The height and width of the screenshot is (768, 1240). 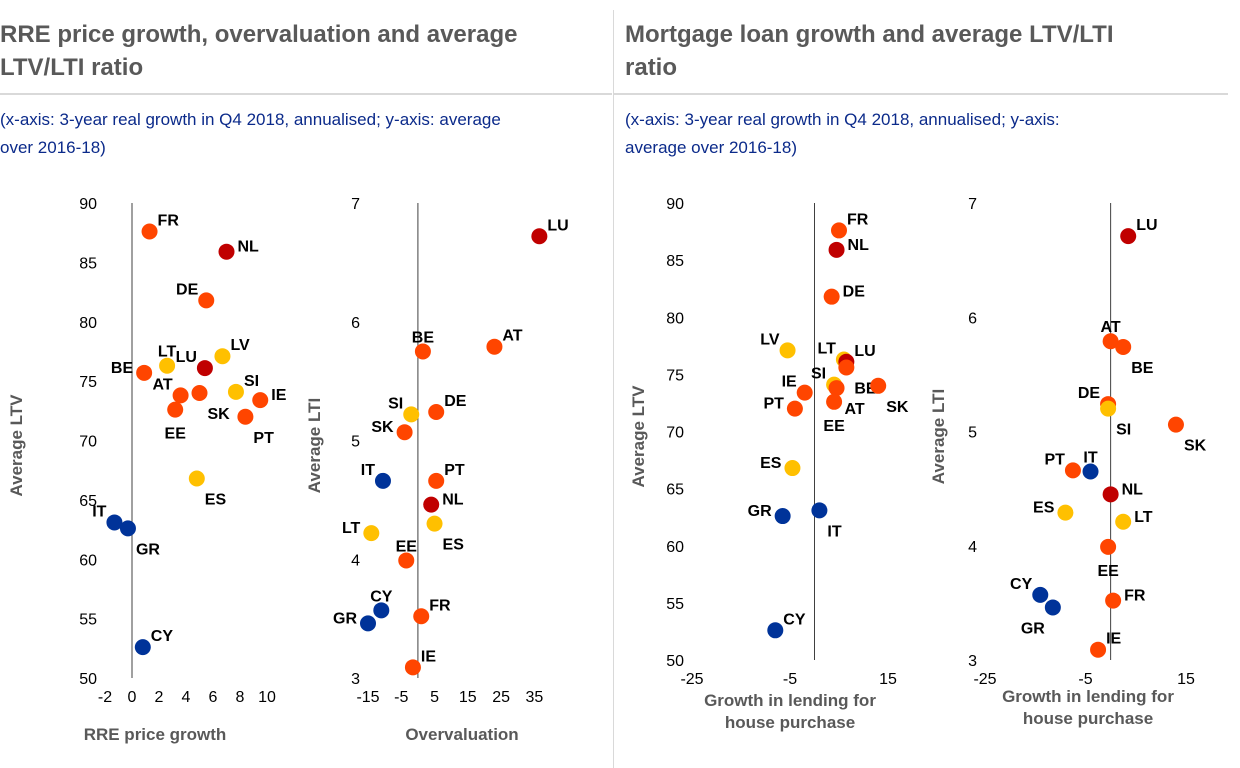 What do you see at coordinates (972, 204) in the screenshot?
I see `y-tick-label: 7` at bounding box center [972, 204].